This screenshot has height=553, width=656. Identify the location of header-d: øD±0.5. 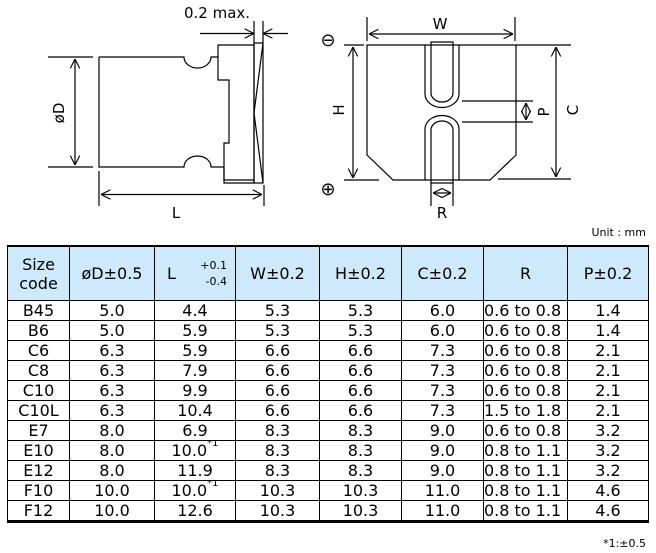
(112, 273).